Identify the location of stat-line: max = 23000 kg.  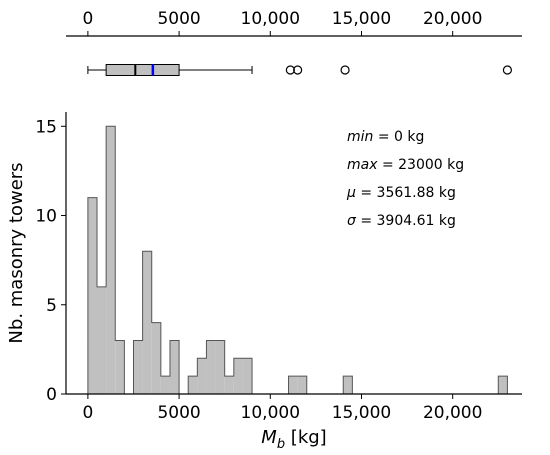
(405, 165).